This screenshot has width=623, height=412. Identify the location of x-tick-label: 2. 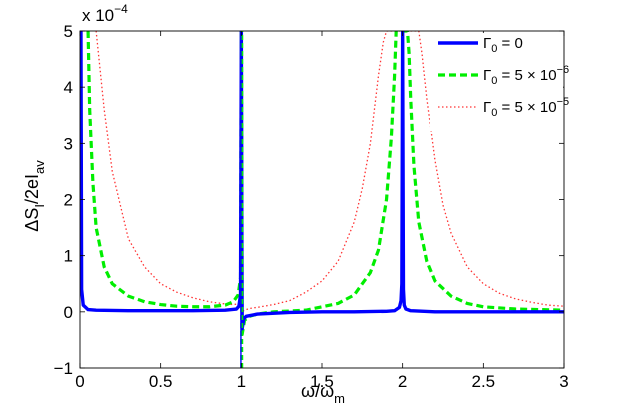
(402, 381).